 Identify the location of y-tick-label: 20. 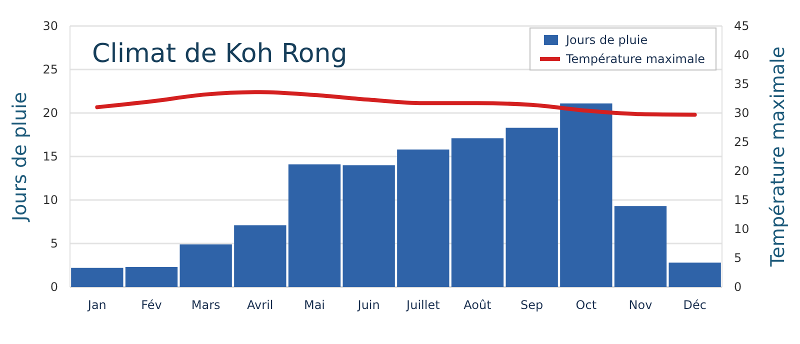
(50, 113).